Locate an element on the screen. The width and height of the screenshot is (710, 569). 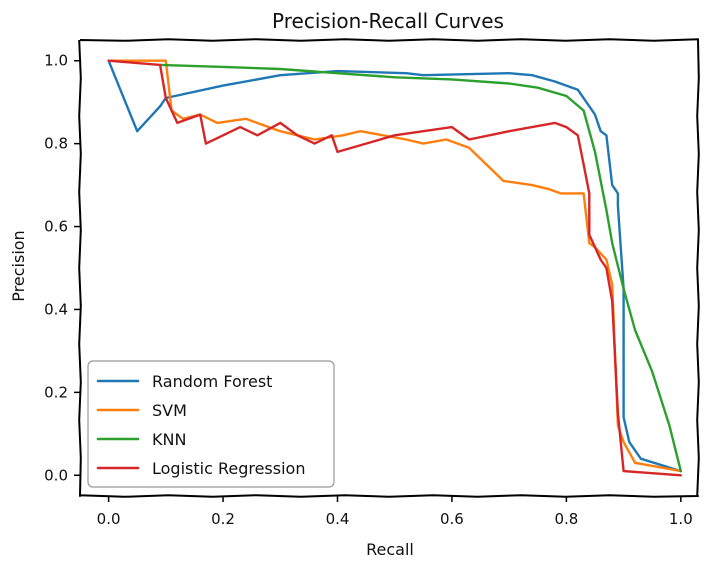
x-tick-label: 0.0 is located at coordinates (109, 519).